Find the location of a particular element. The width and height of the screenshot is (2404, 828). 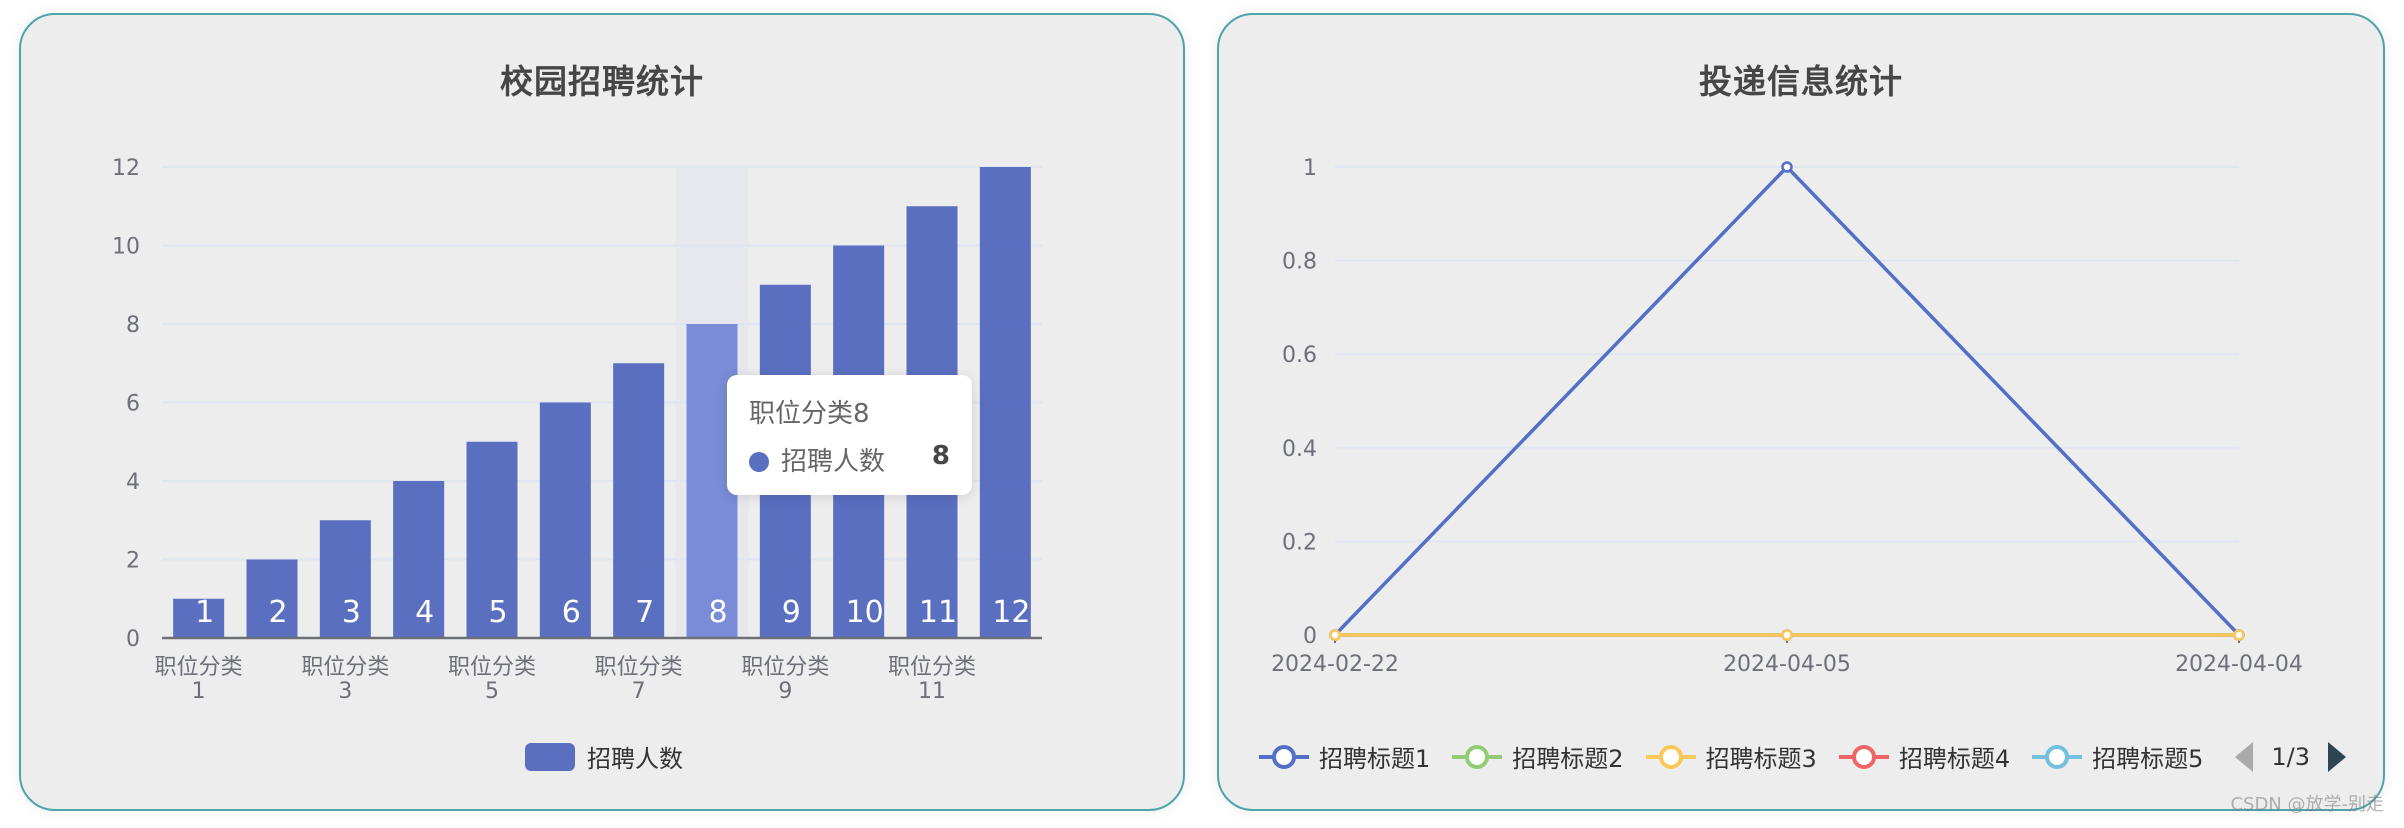

chart-title: 校园招聘统计 is located at coordinates (602, 81).